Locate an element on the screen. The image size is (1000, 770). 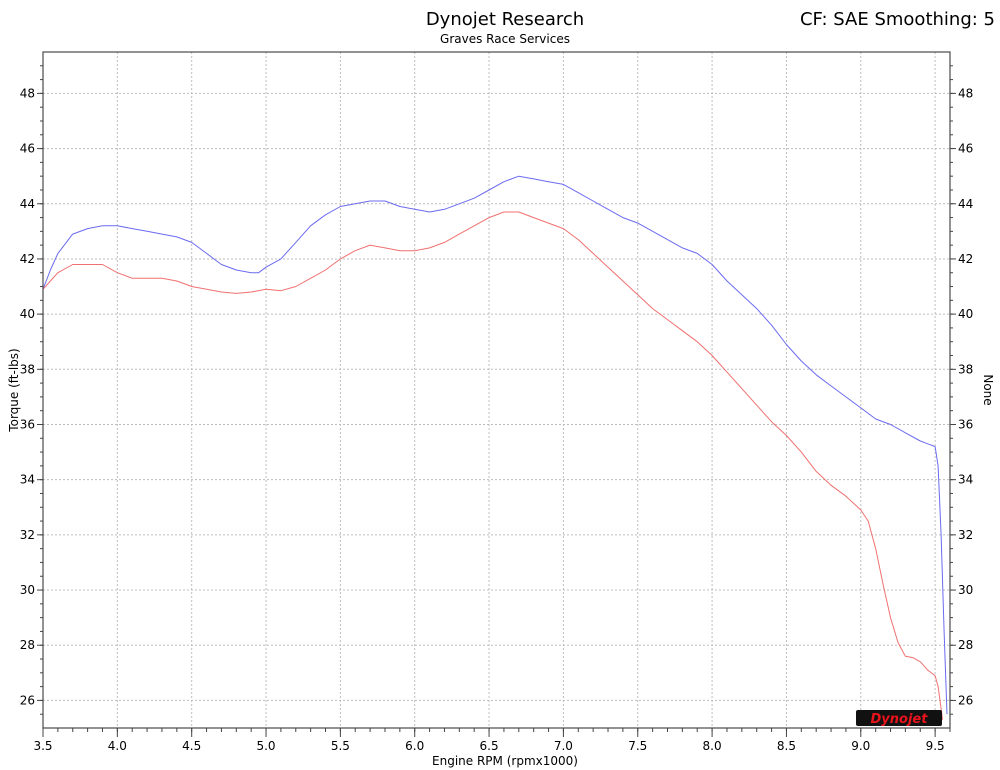
y-tick-label-left: 46 is located at coordinates (27, 149).